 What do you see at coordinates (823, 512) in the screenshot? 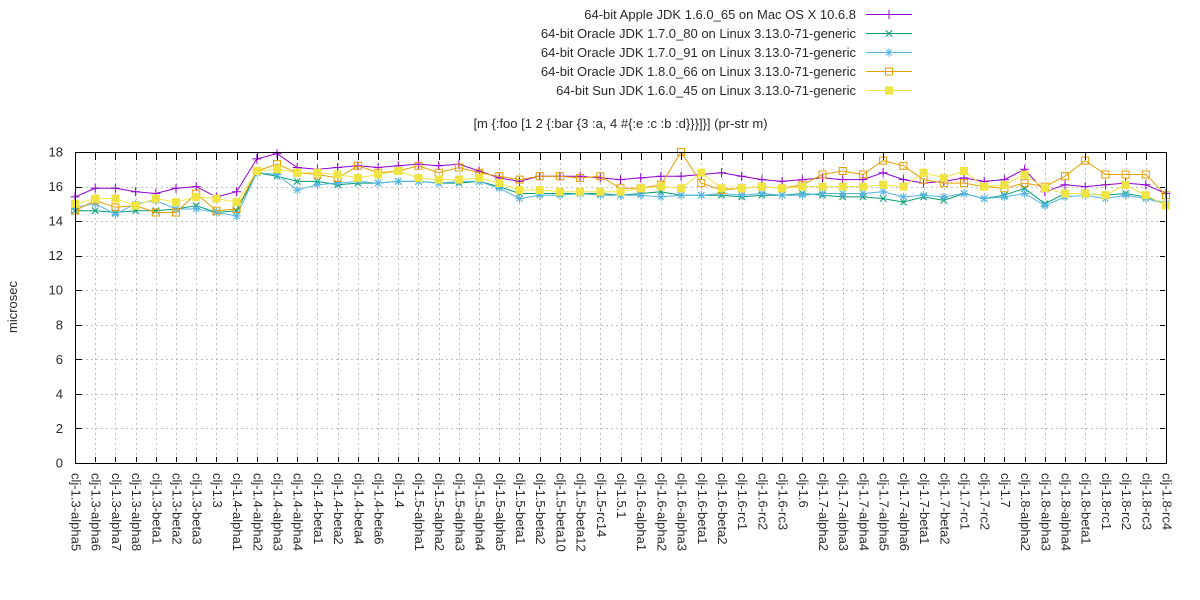
I see `x-tick-label: clj-1.7-alpha2` at bounding box center [823, 512].